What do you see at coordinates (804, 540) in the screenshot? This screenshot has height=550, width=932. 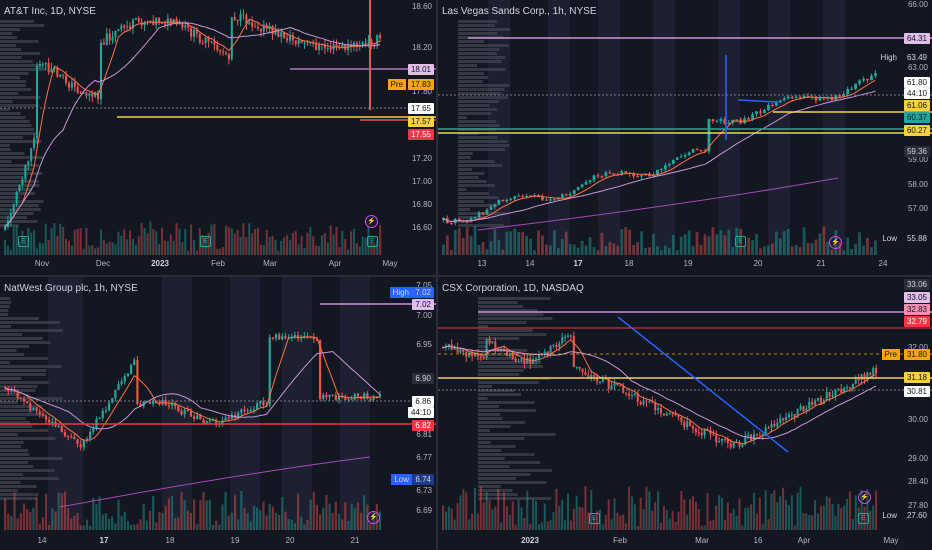 I see `csx-x-5: Apr` at bounding box center [804, 540].